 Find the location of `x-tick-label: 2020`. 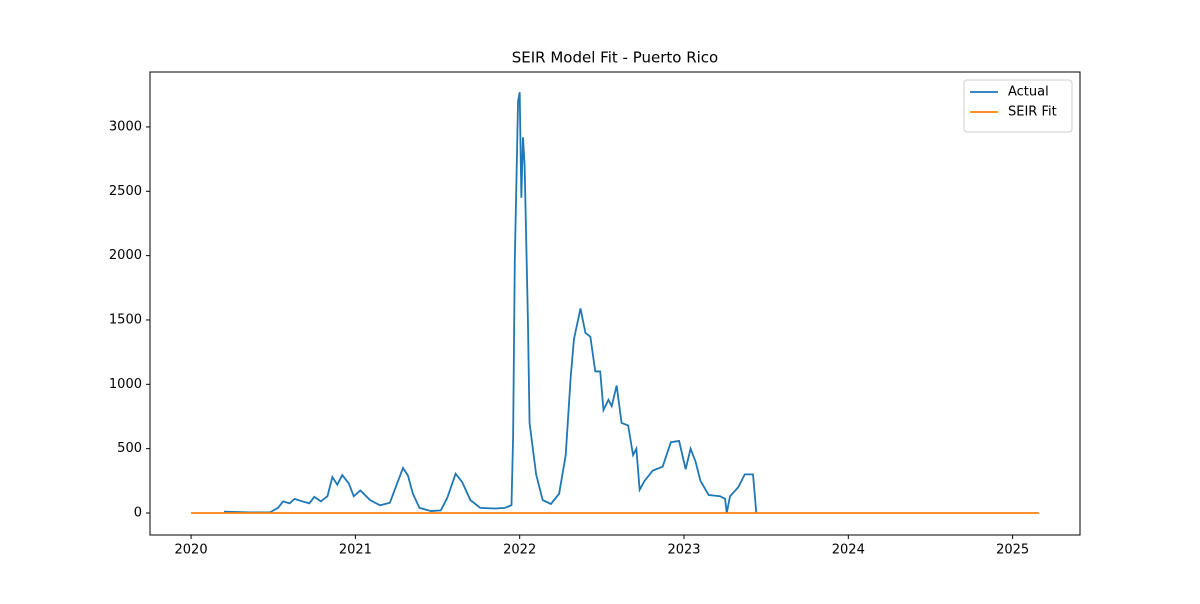

x-tick-label: 2020 is located at coordinates (191, 550).